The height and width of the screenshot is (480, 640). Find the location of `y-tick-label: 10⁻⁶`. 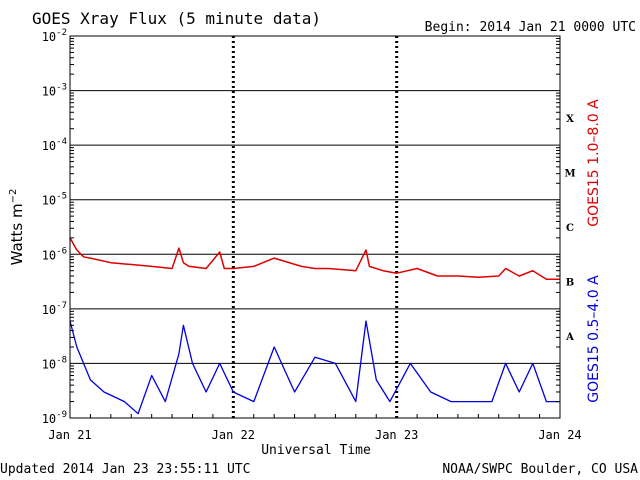

y-tick-label: 10⁻⁶ is located at coordinates (54, 254).